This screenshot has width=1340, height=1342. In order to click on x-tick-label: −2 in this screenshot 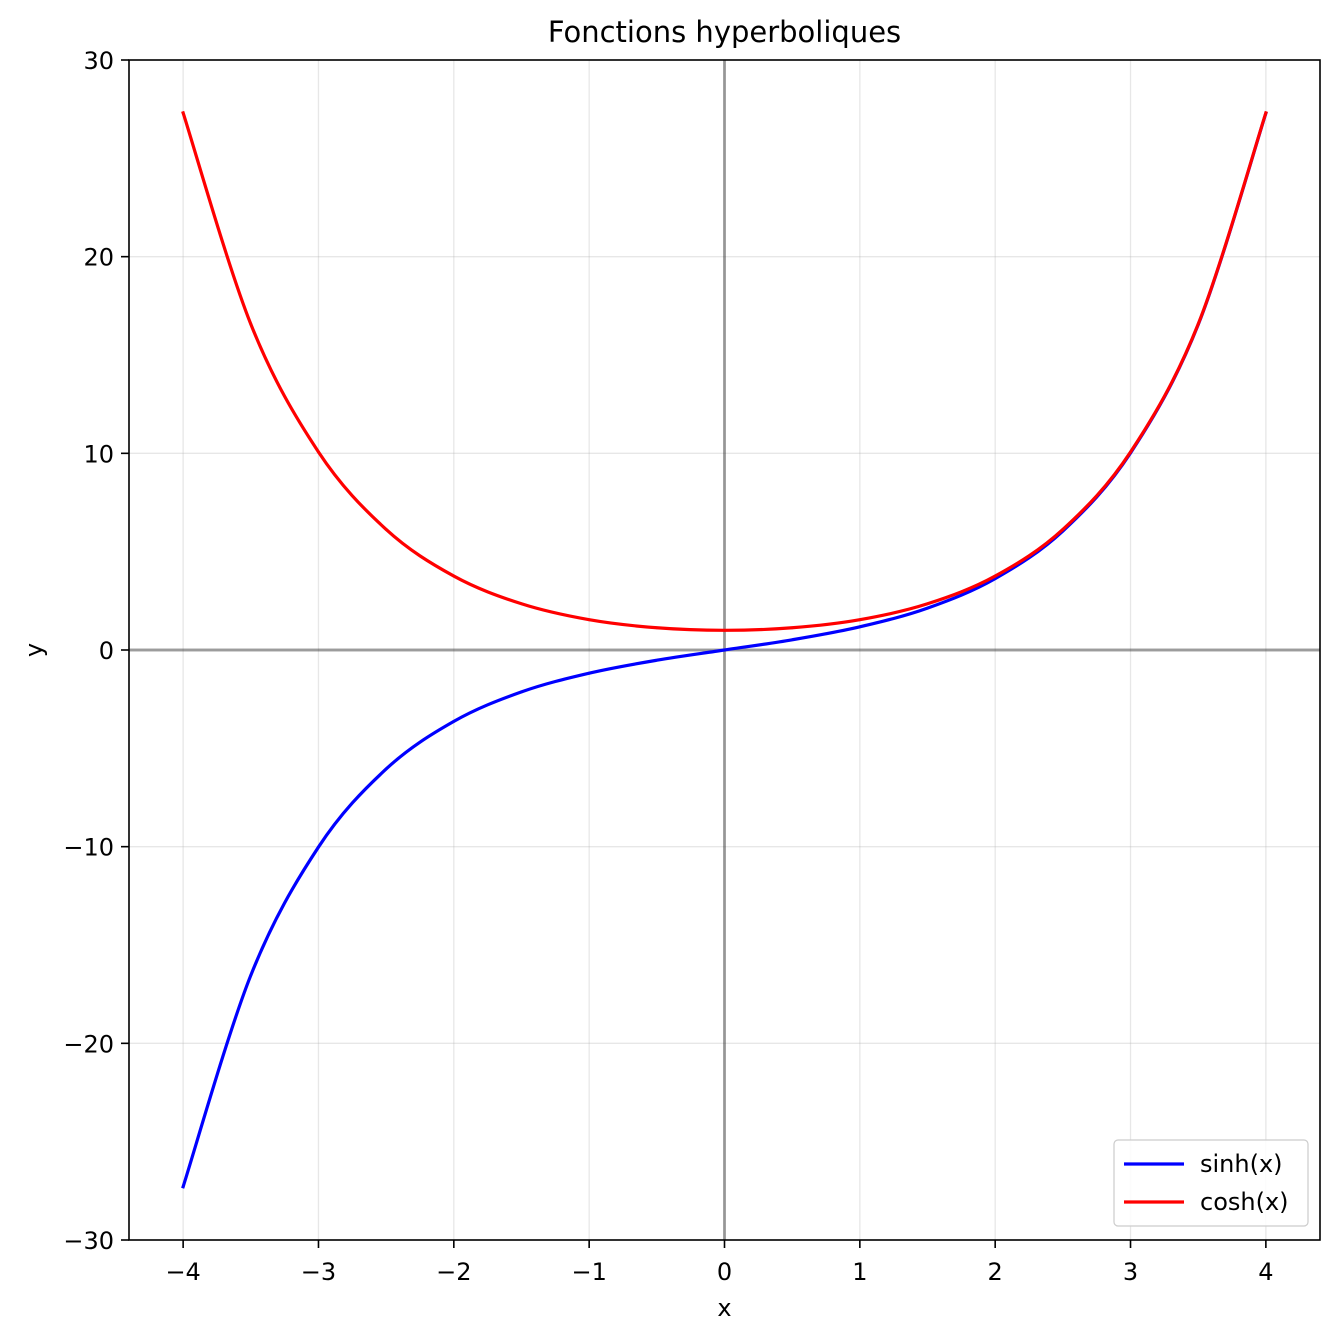, I will do `click(453, 1272)`.